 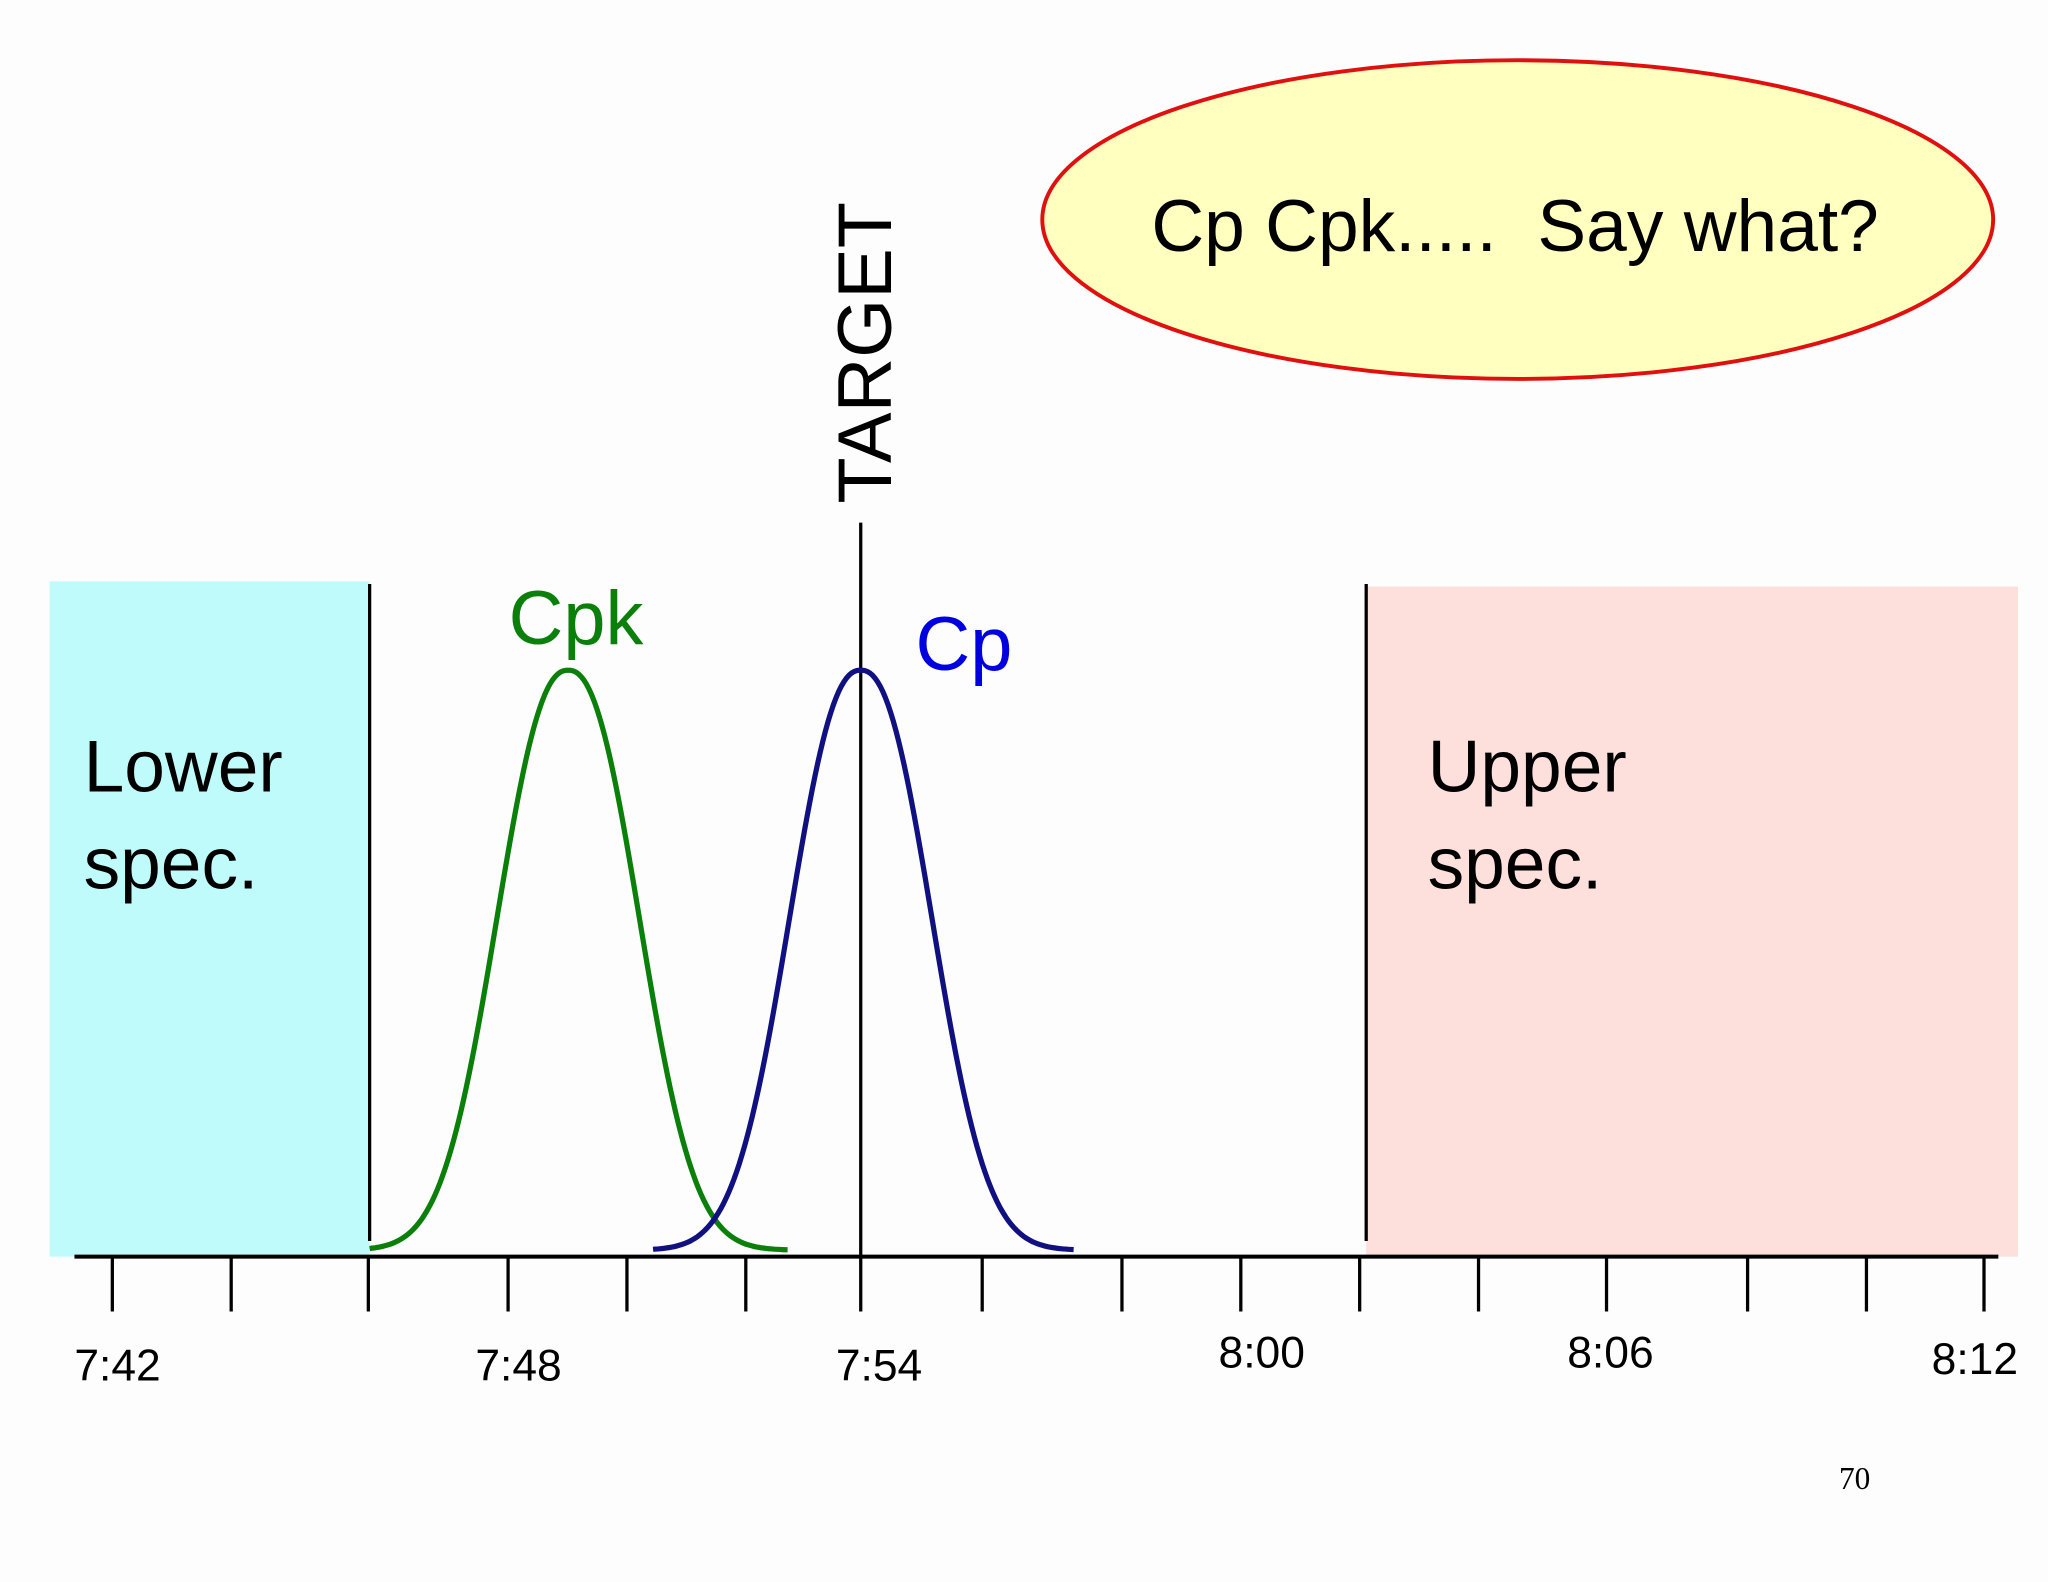 I want to click on upper-spec-zone, so click(x=1692, y=921).